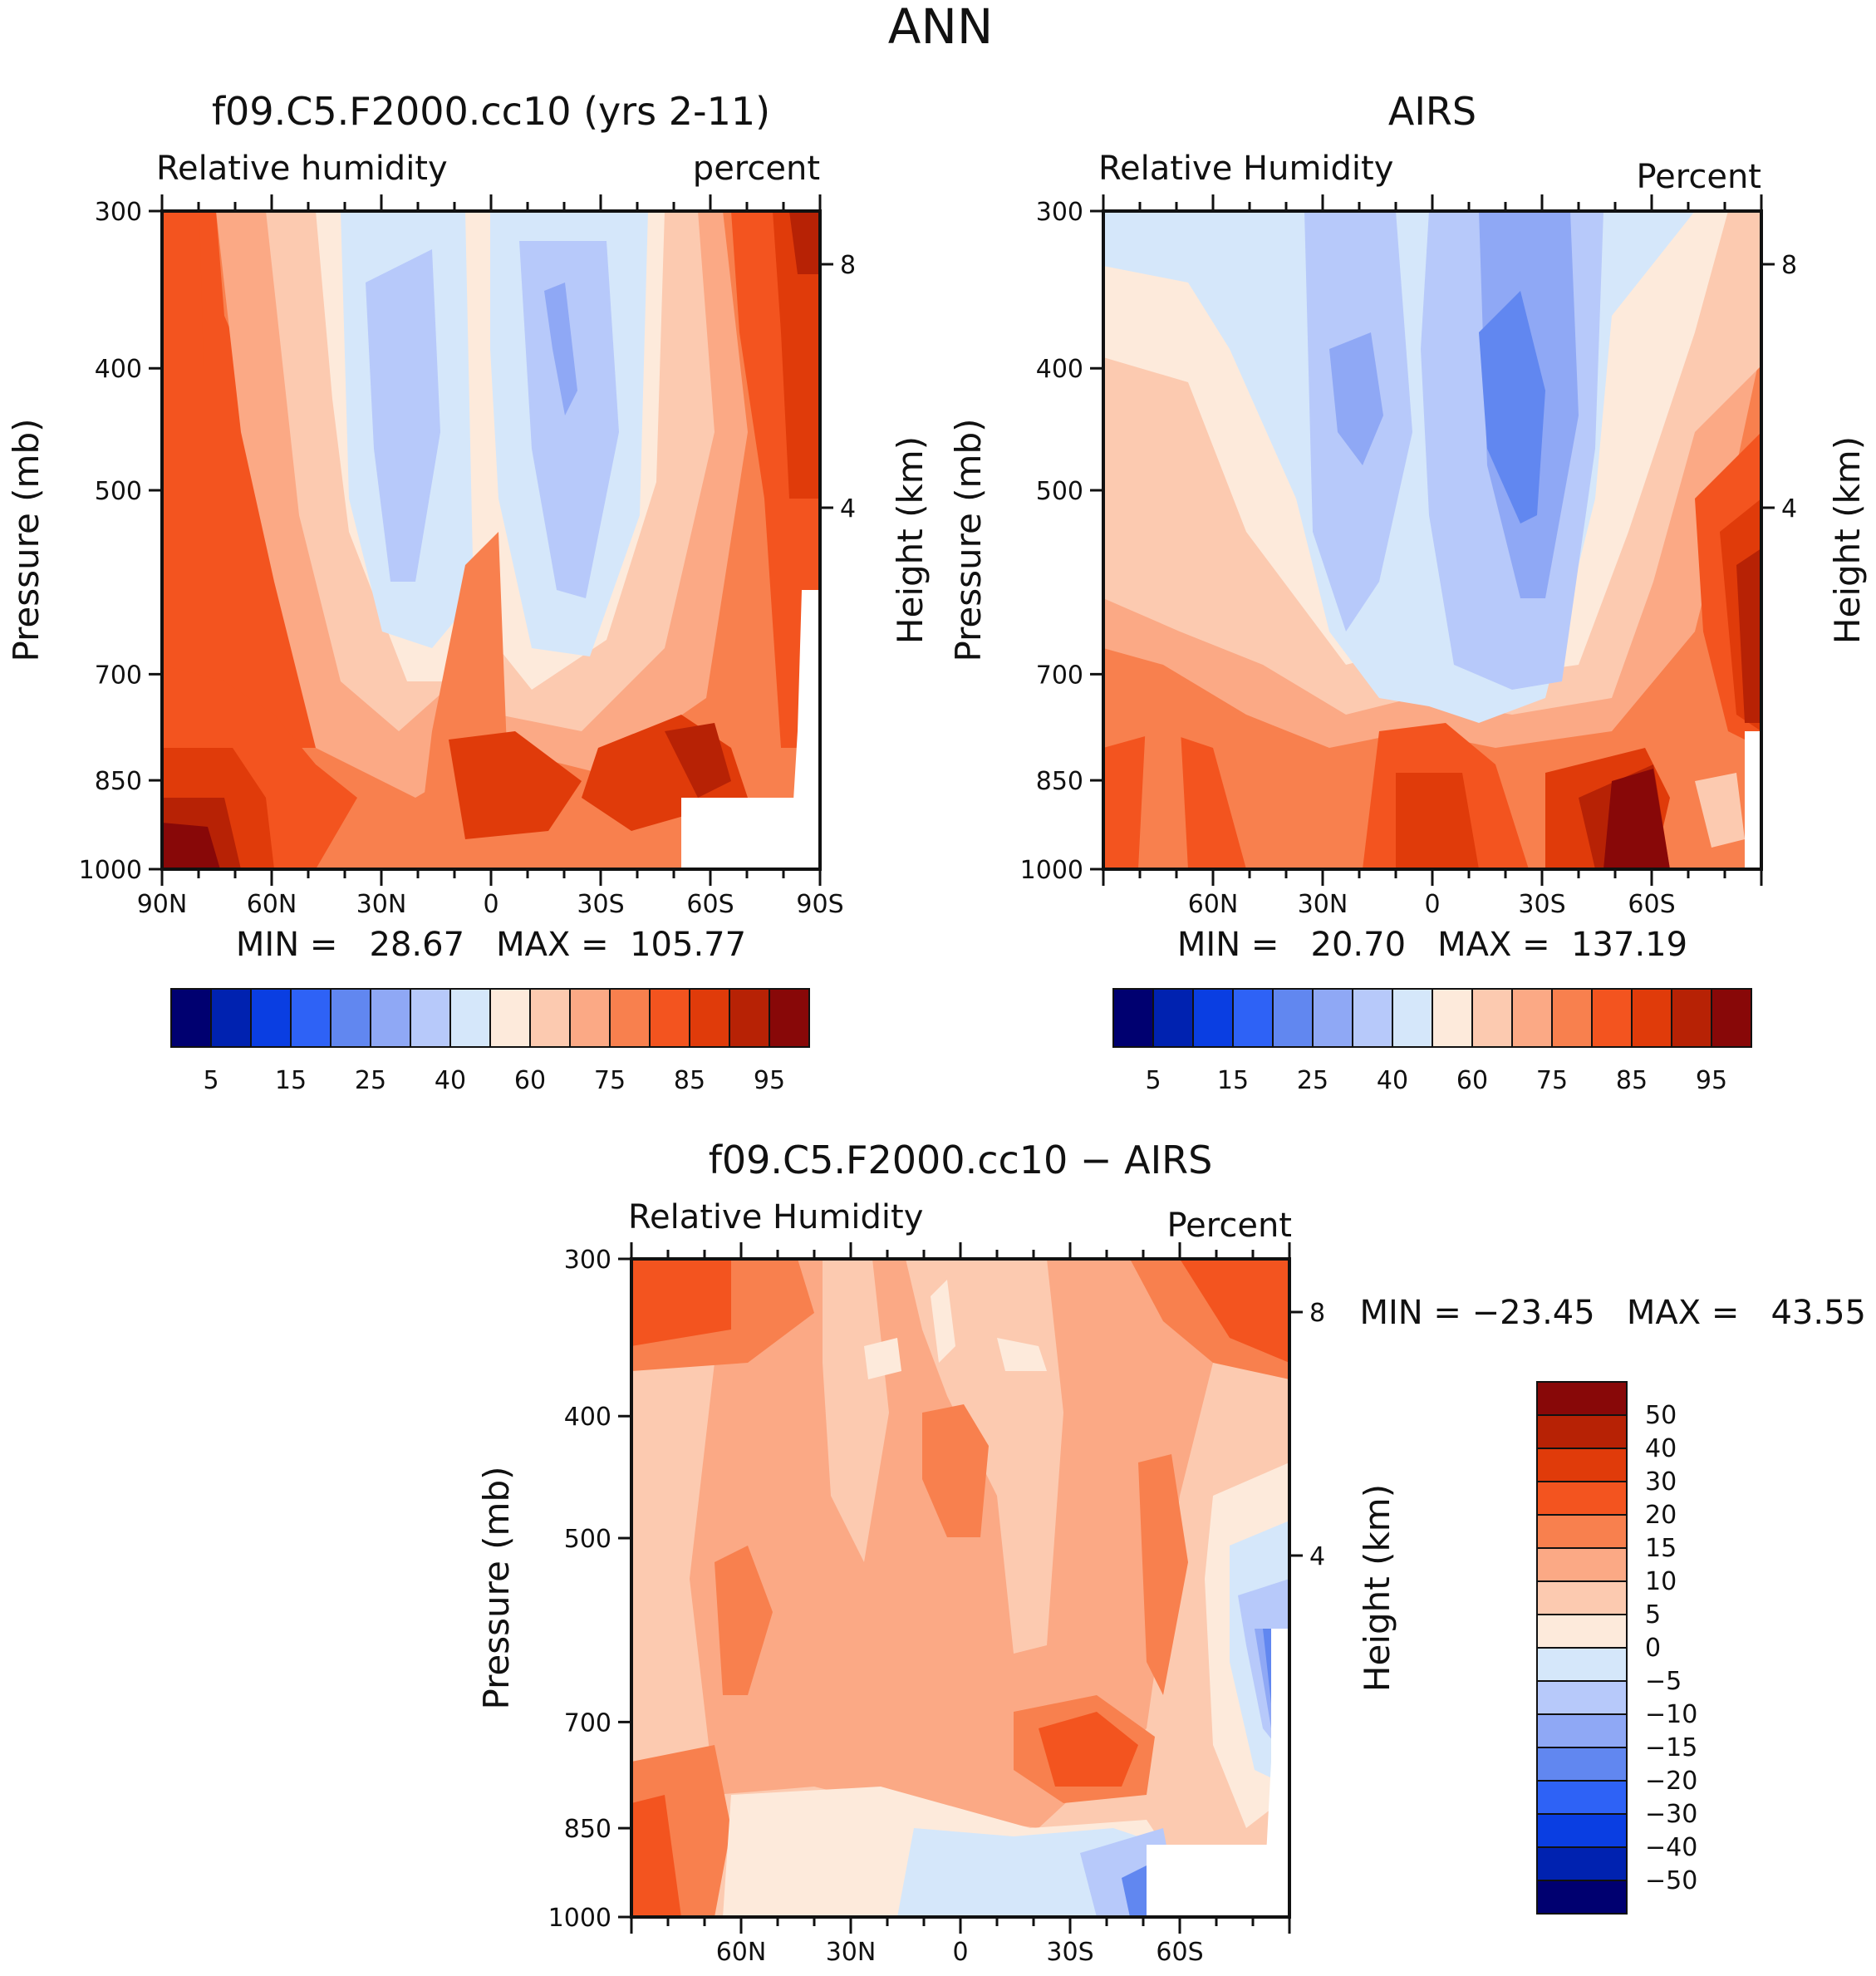  Describe the element at coordinates (710, 905) in the screenshot. I see `x-tick-label: 60S` at that location.